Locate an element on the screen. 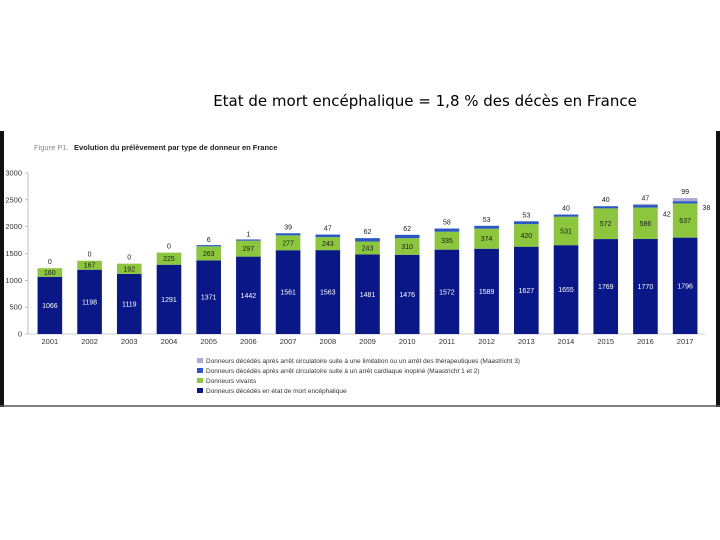  bar-segment-2003-s0 is located at coordinates (129, 303).